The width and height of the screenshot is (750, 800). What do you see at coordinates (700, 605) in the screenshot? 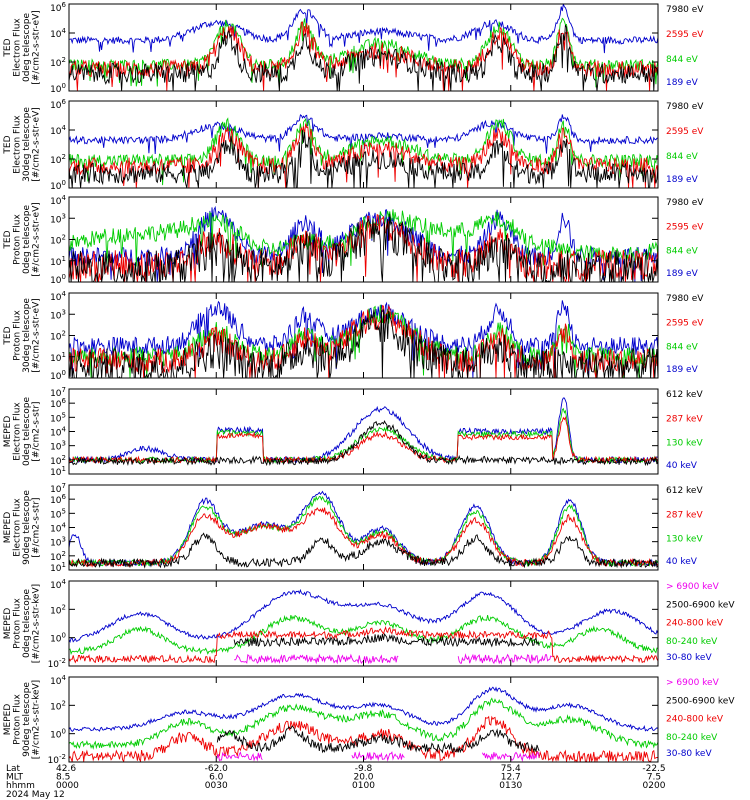
I see `legend-entry: 2500-6900 keV` at bounding box center [700, 605].